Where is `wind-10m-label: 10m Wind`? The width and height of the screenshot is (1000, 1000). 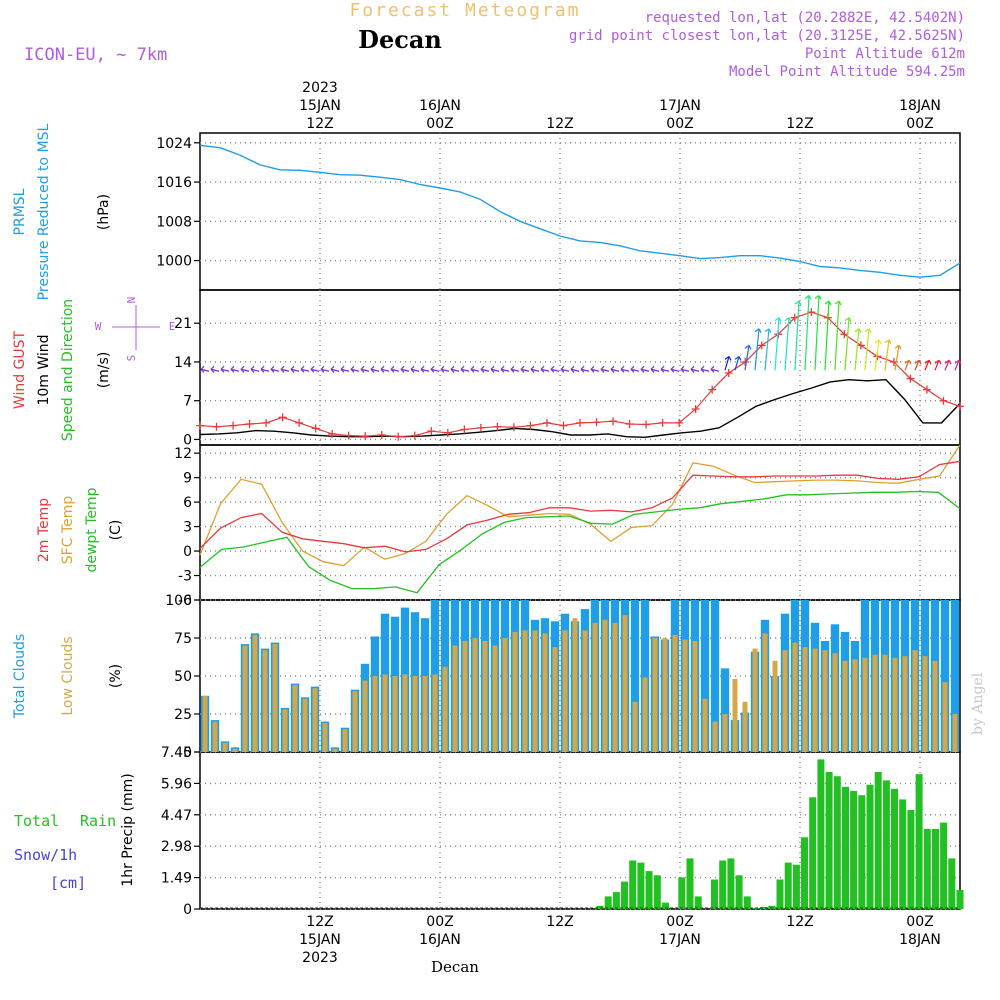
wind-10m-label: 10m Wind is located at coordinates (44, 369).